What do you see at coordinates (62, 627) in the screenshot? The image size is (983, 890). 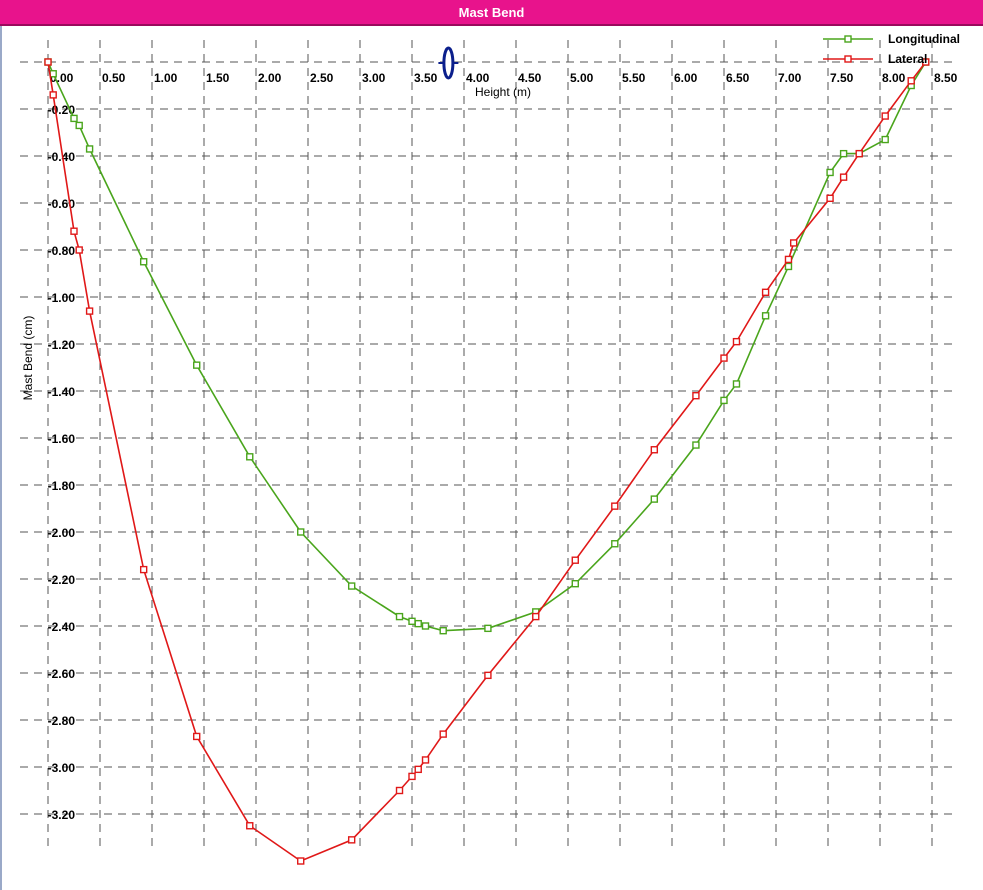 I see `y-tick-label: -2.40` at bounding box center [62, 627].